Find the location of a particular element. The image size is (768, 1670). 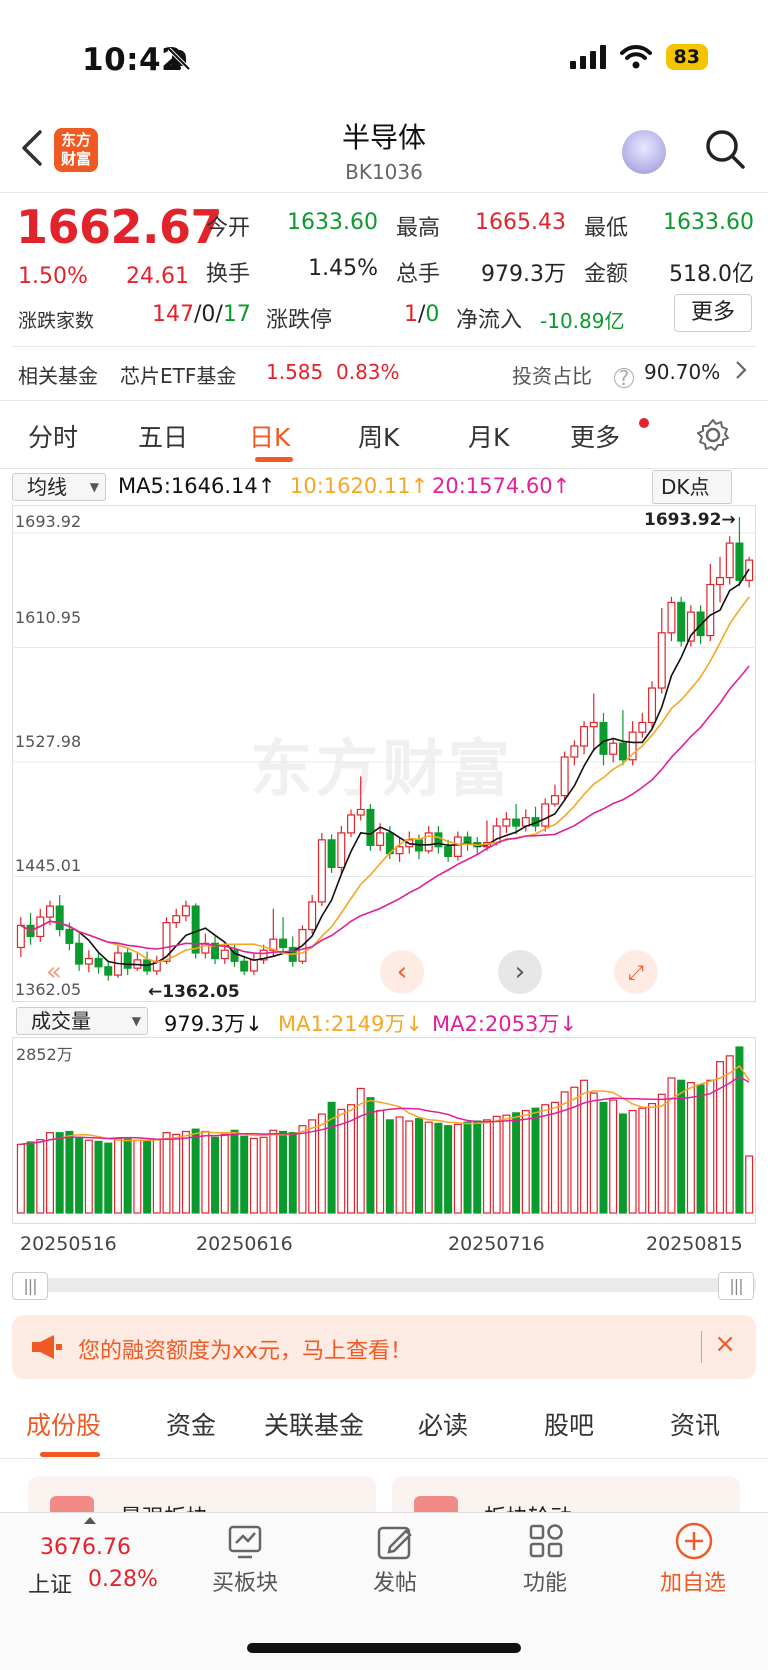

related-fund-row: 相关基金 芯片ETF基金 1.585 0.83% 投资占比 ? 90.70% is located at coordinates (384, 373).